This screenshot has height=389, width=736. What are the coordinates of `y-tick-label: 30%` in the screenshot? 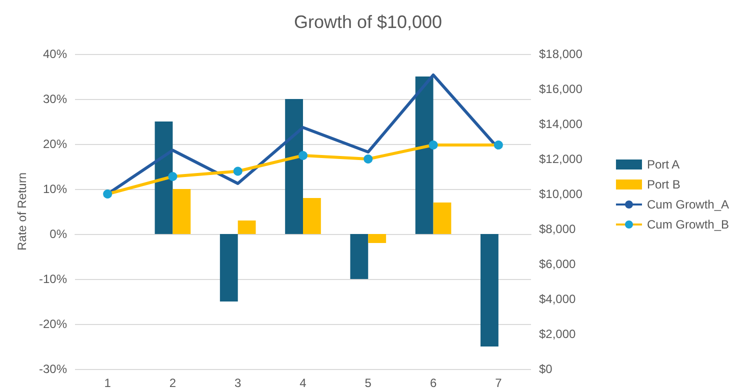 It's located at (55, 99).